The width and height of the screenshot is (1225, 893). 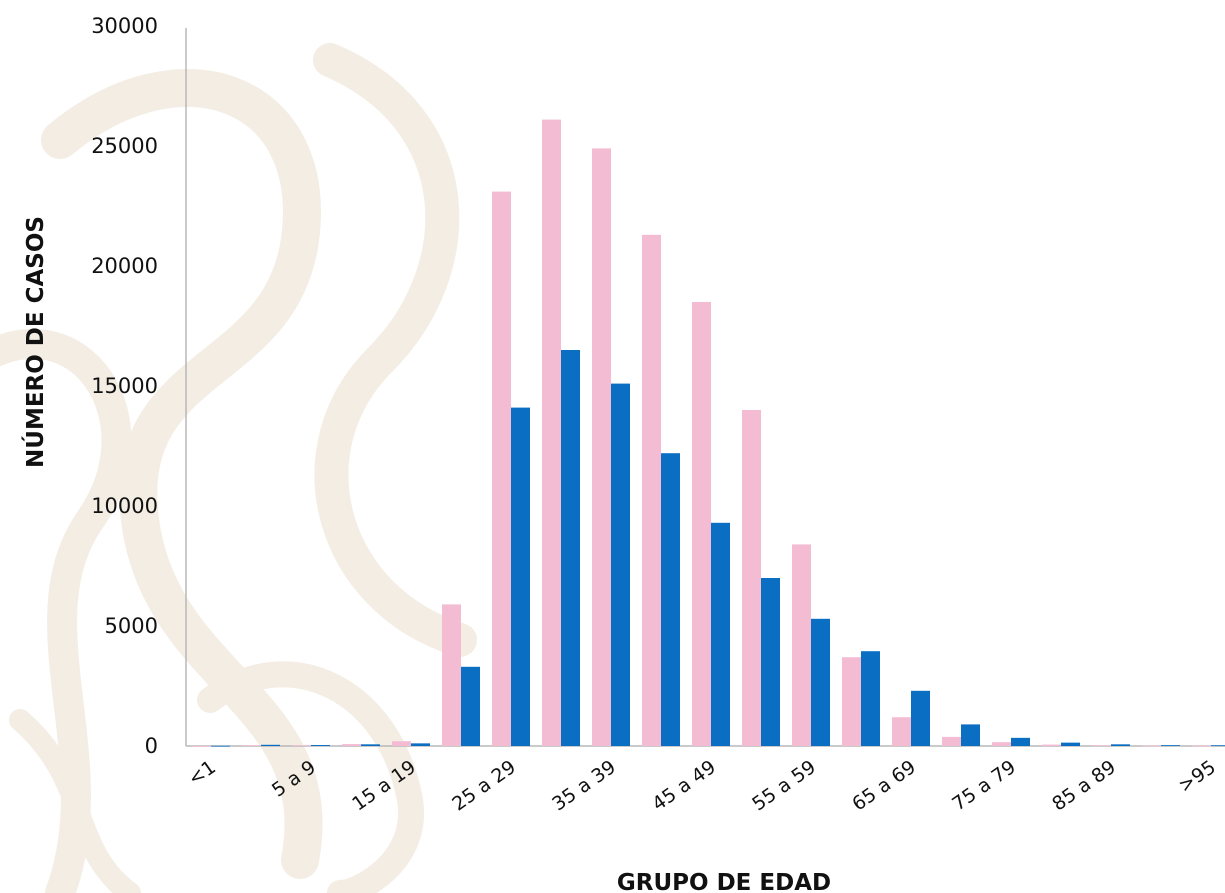 I want to click on x-tick-label: 55 a 59, so click(x=784, y=785).